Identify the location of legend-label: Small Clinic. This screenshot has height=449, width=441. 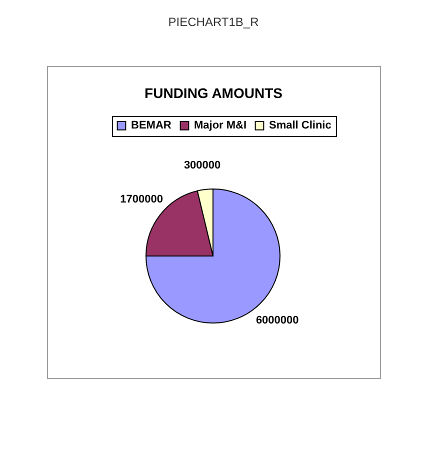
(300, 126).